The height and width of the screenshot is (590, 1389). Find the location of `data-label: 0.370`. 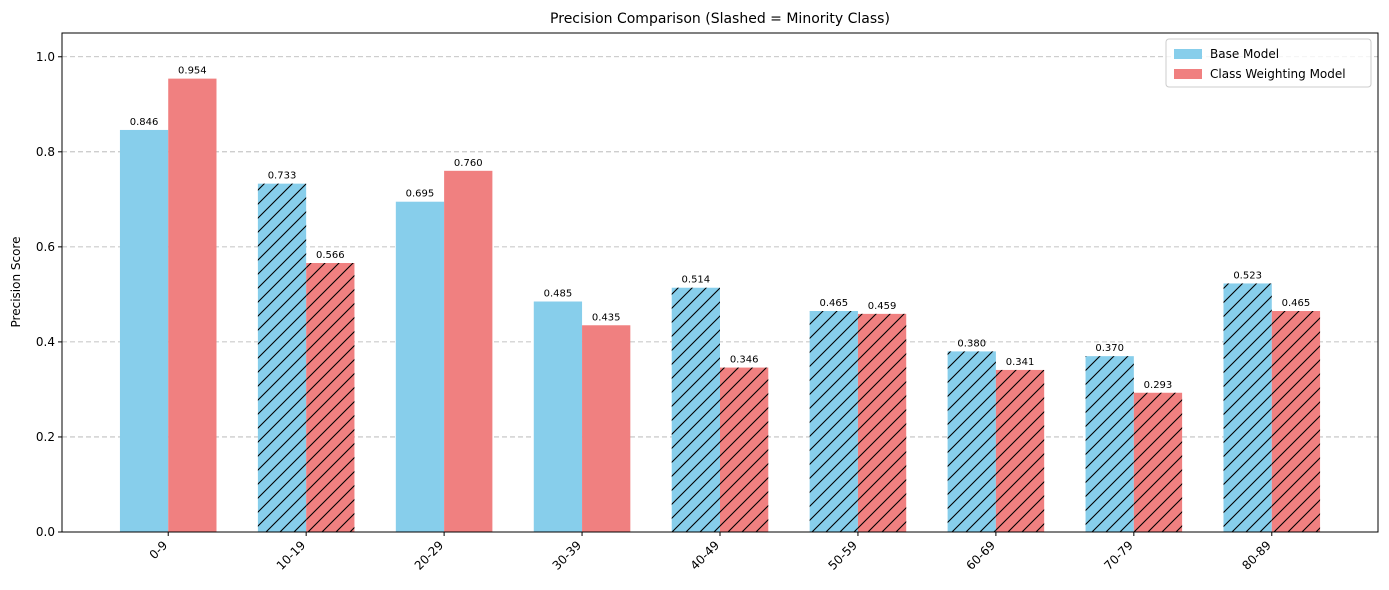

data-label: 0.370 is located at coordinates (1109, 348).